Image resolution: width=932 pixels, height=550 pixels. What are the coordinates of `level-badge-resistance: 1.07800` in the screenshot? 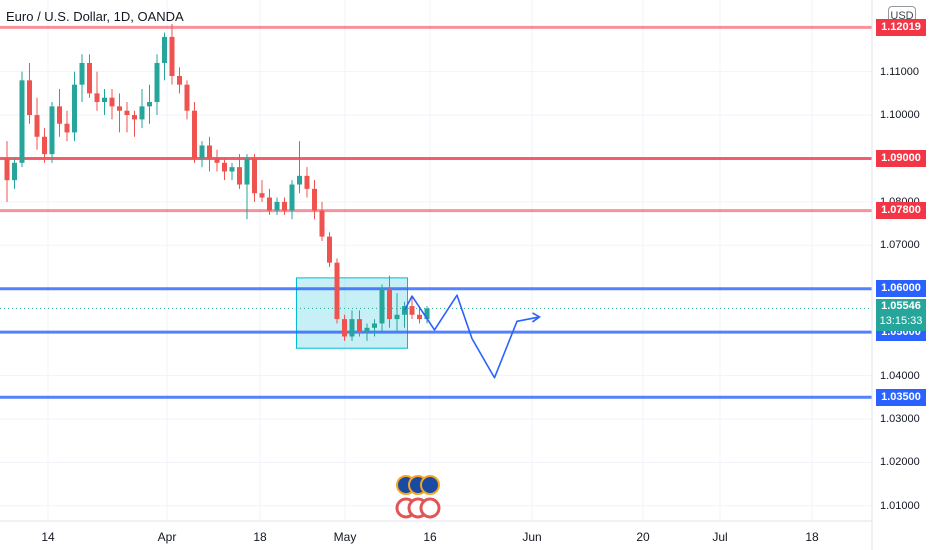 It's located at (901, 211).